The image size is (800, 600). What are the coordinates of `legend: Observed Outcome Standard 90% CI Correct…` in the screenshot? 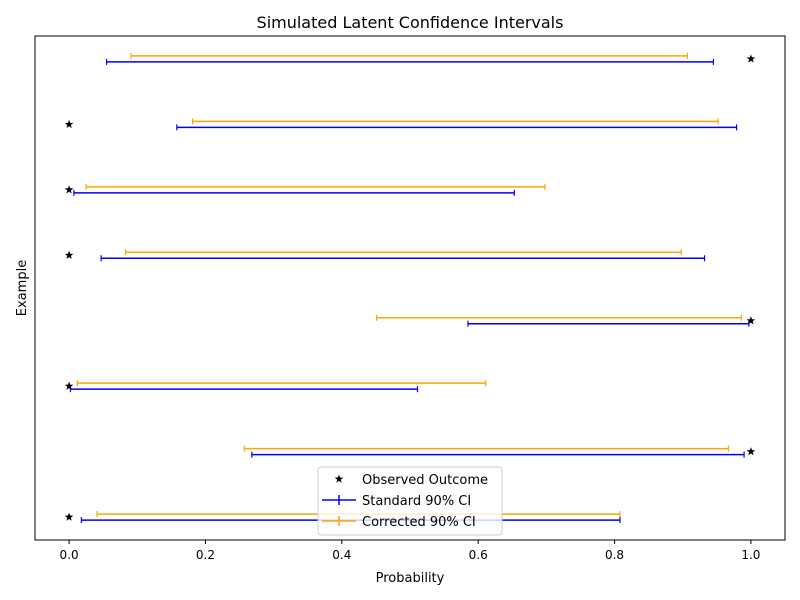 It's located at (410, 501).